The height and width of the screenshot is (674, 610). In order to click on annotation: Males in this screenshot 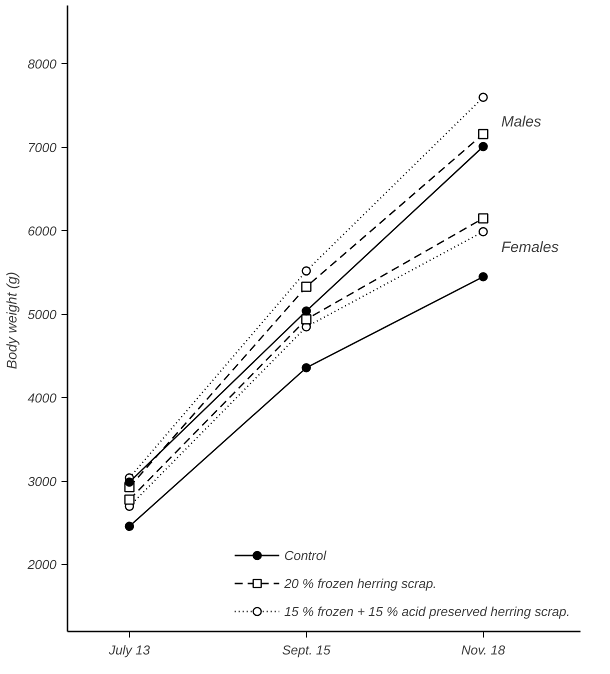, I will do `click(521, 121)`.